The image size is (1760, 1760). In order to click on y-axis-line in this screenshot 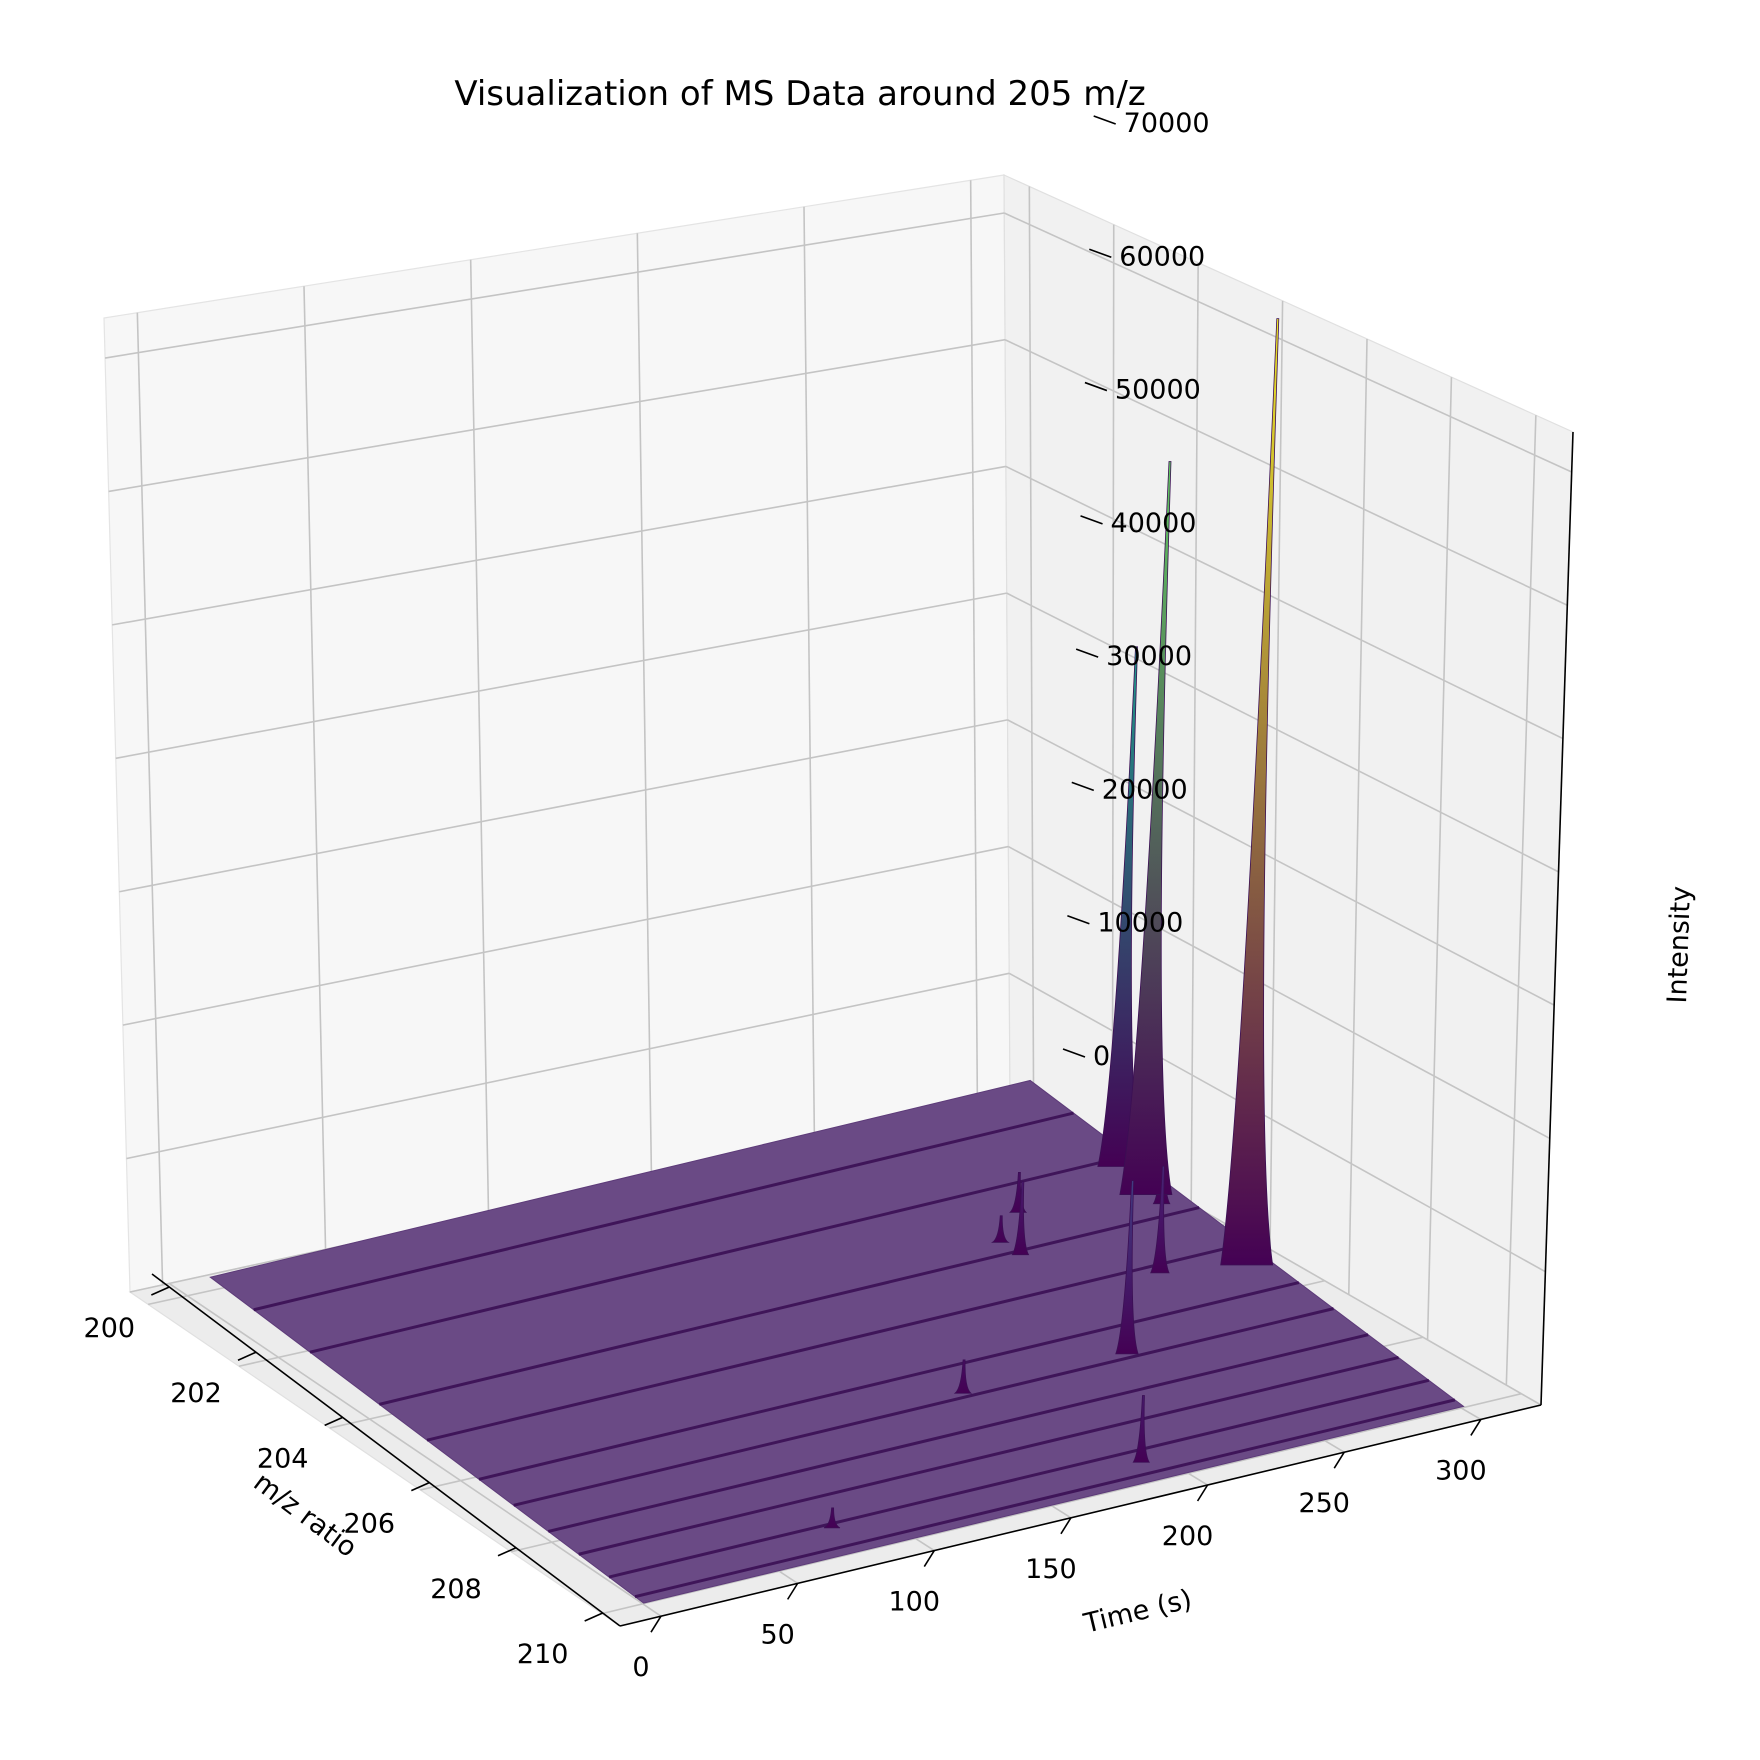, I will do `click(1080, 1515)`.